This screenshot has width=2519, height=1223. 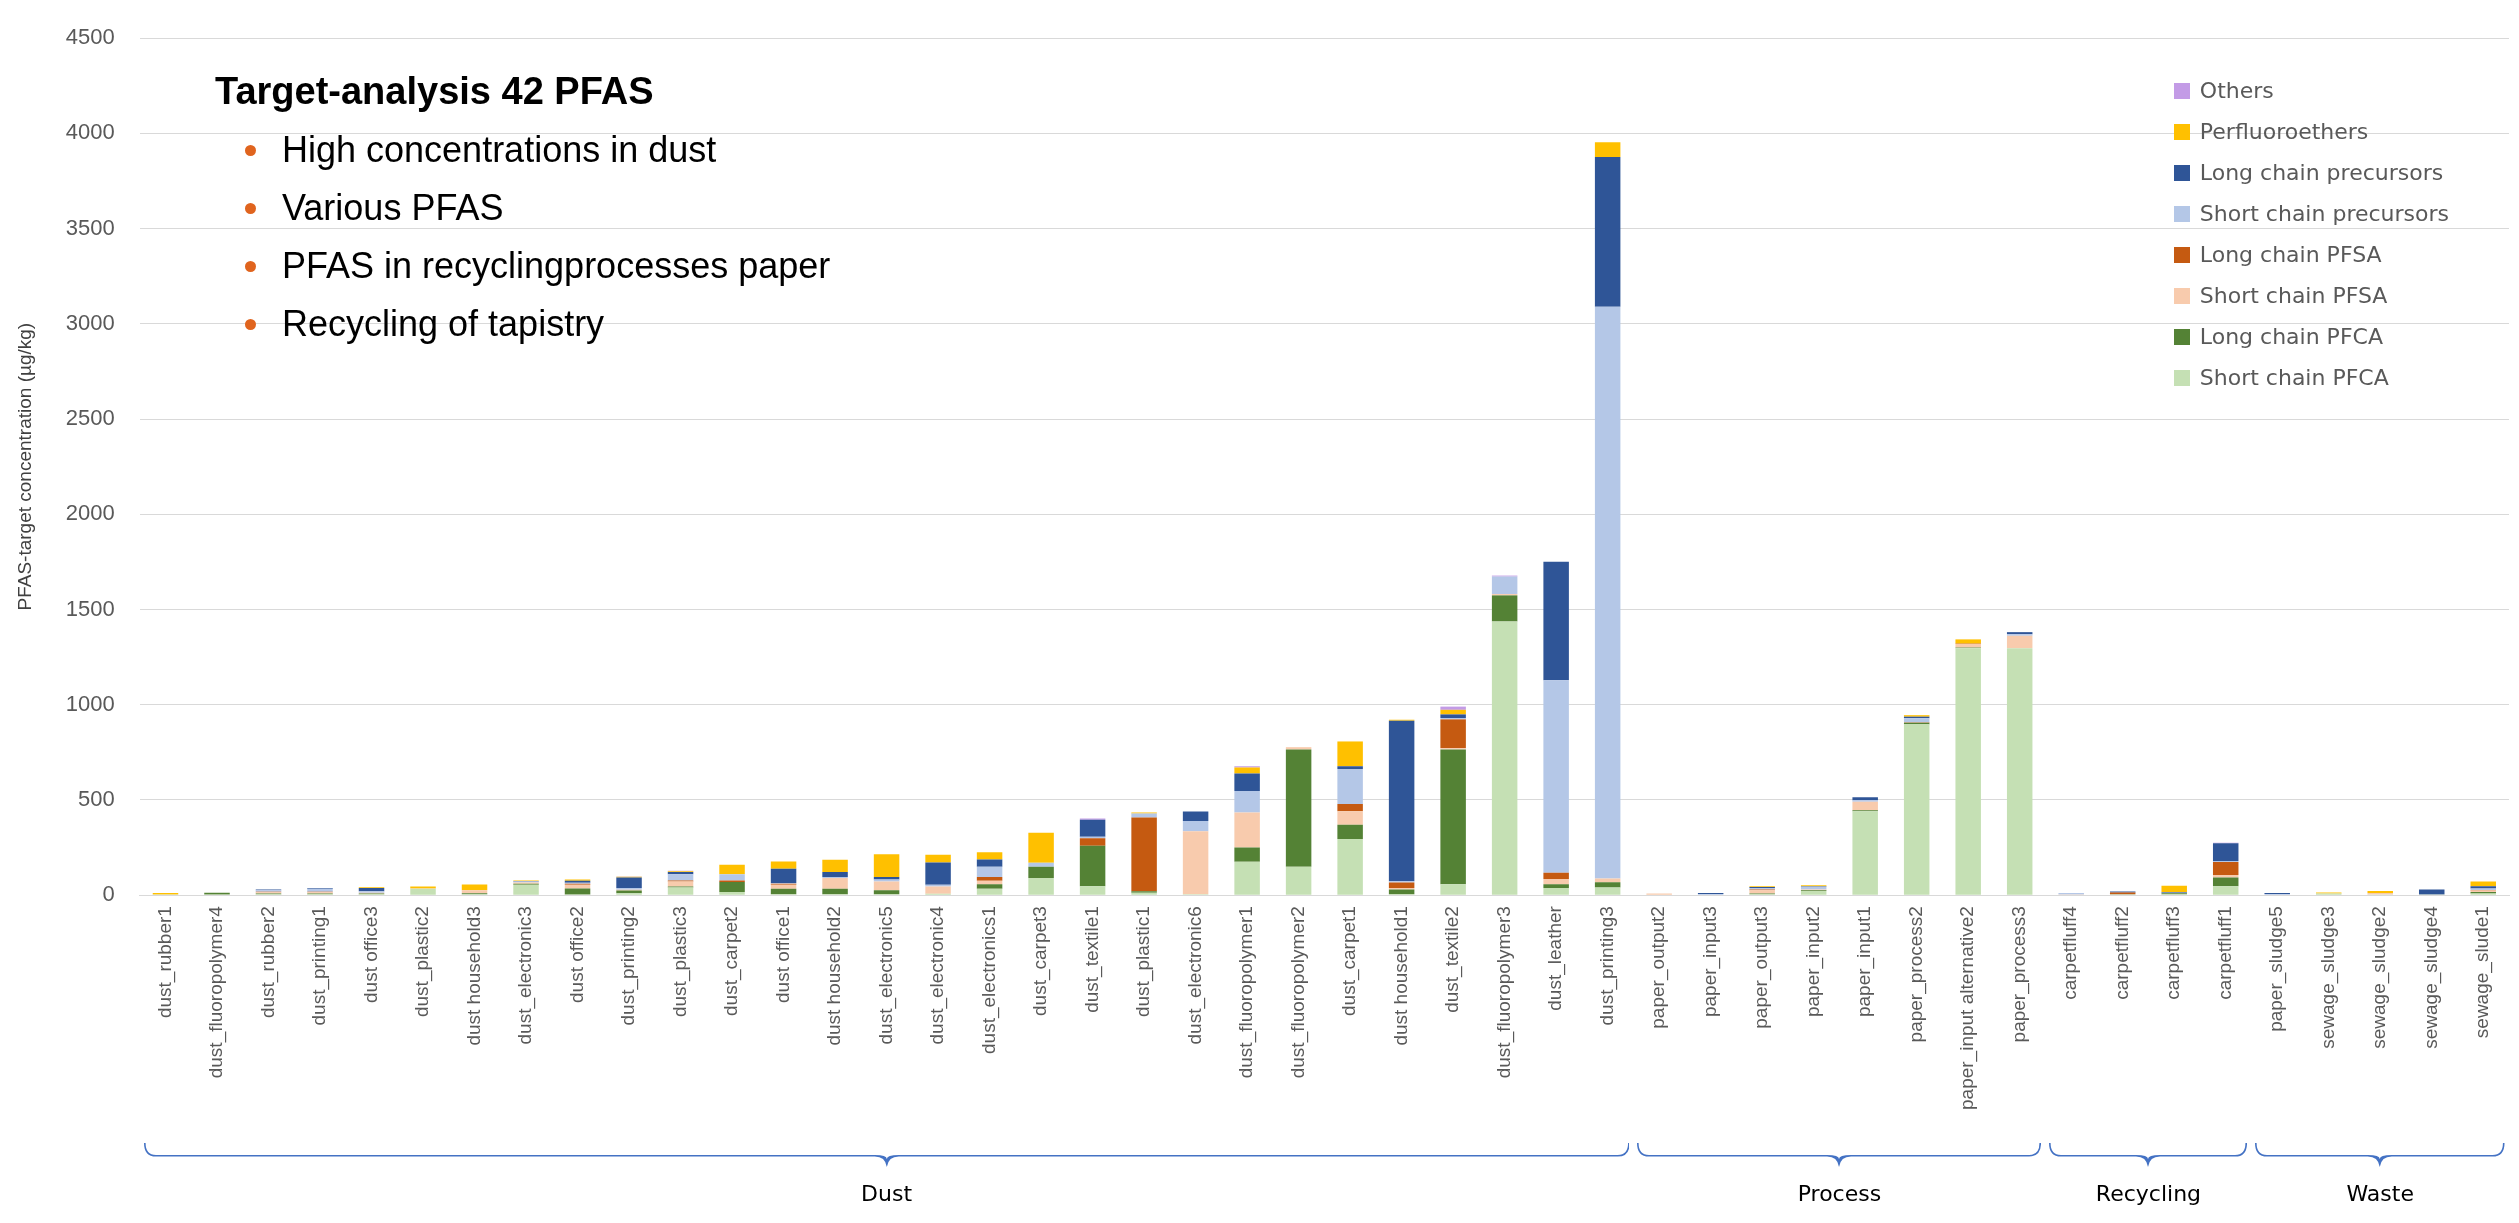 I want to click on y-tick-label: 3500, so click(x=90, y=227).